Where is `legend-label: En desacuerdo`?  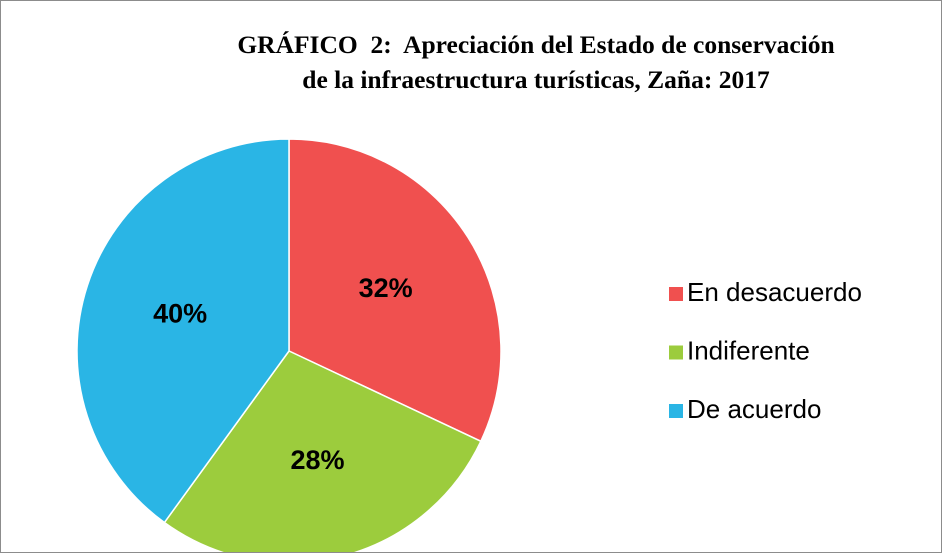
legend-label: En desacuerdo is located at coordinates (774, 292).